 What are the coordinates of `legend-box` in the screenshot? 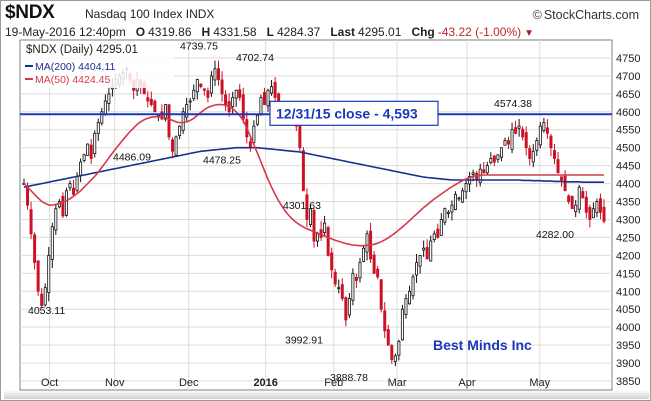 It's located at (98, 65).